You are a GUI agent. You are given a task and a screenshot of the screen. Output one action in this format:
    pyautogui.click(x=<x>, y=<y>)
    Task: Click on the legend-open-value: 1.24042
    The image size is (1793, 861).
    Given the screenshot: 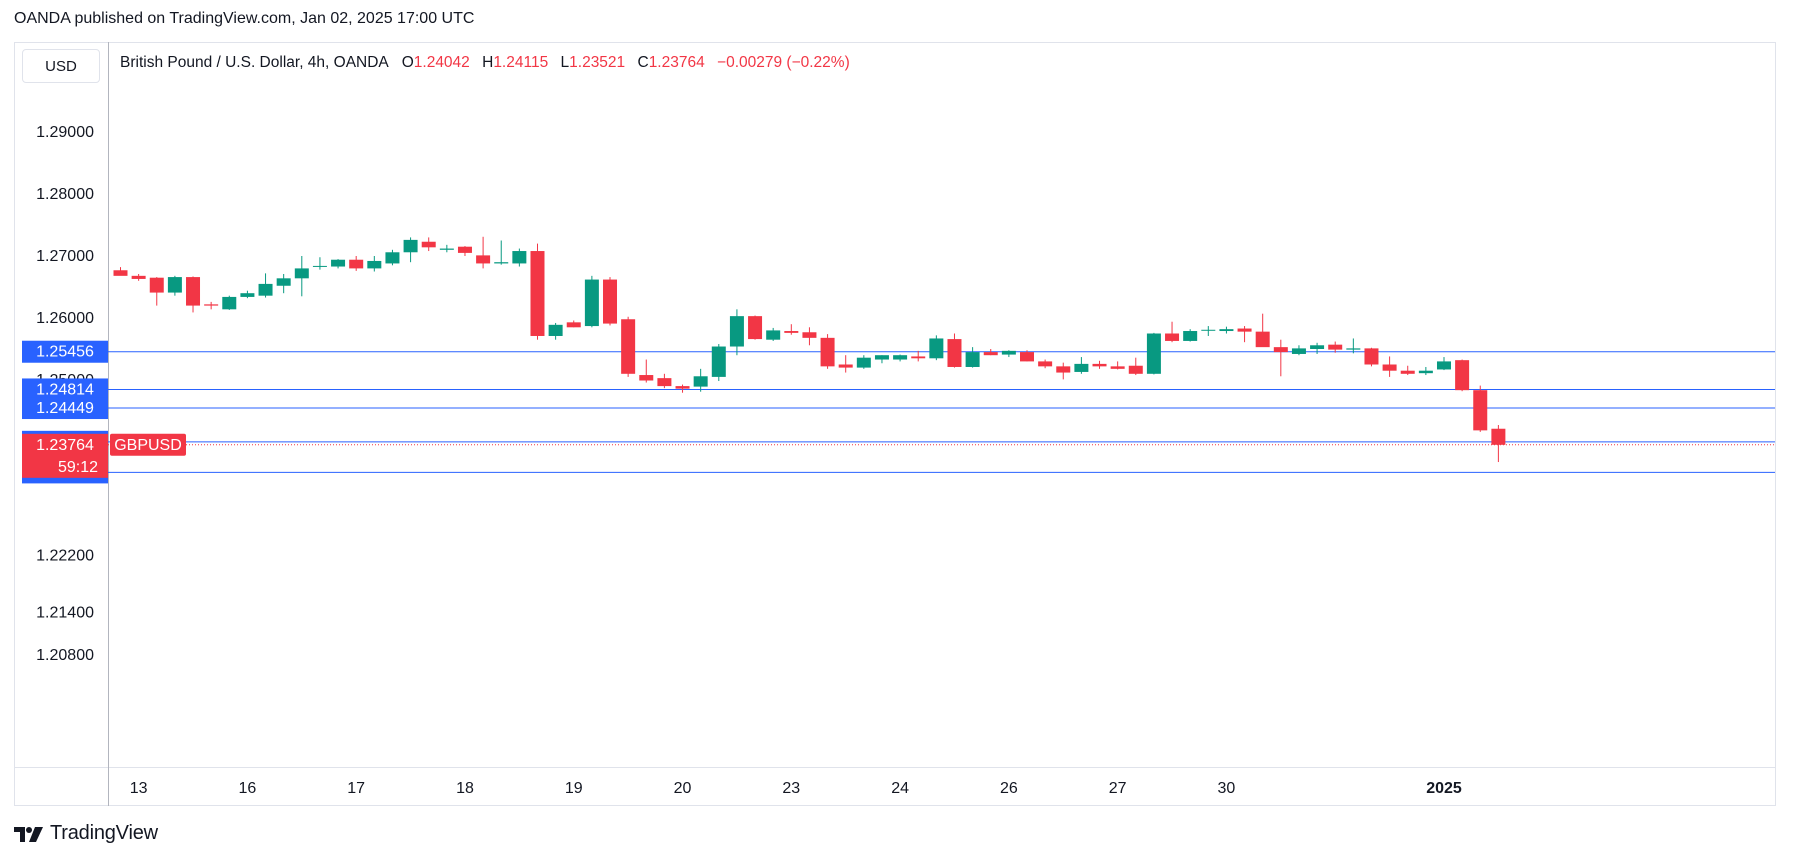 What is the action you would take?
    pyautogui.click(x=441, y=62)
    